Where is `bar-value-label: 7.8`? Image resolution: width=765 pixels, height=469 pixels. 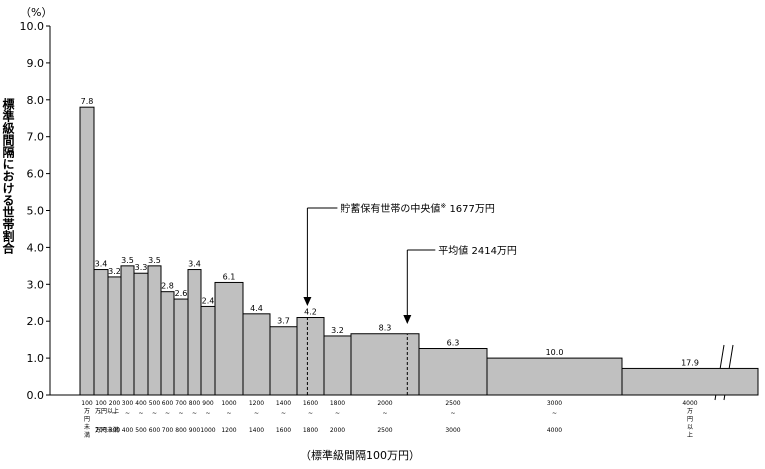
bar-value-label: 7.8 is located at coordinates (87, 101).